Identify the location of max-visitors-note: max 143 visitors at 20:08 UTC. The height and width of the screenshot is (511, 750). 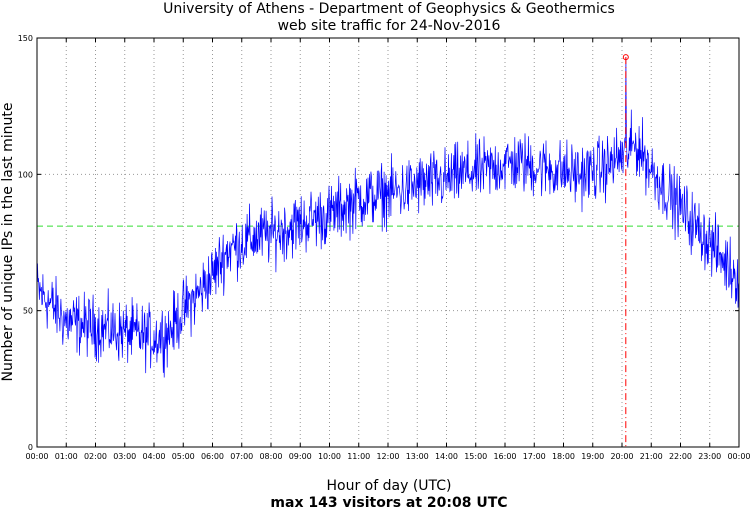
(388, 503).